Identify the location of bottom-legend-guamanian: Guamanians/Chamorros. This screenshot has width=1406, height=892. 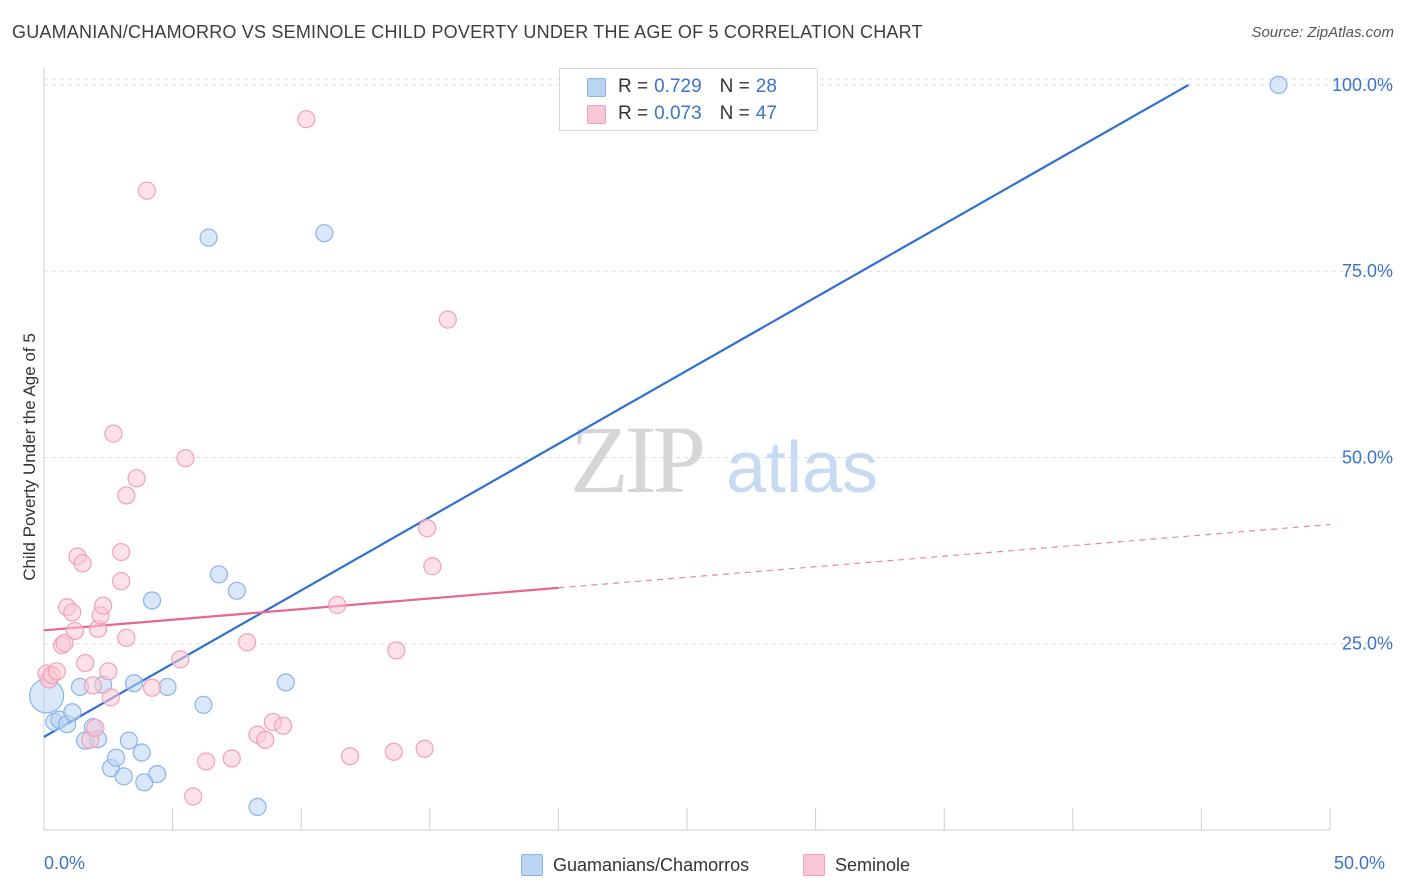
(635, 865).